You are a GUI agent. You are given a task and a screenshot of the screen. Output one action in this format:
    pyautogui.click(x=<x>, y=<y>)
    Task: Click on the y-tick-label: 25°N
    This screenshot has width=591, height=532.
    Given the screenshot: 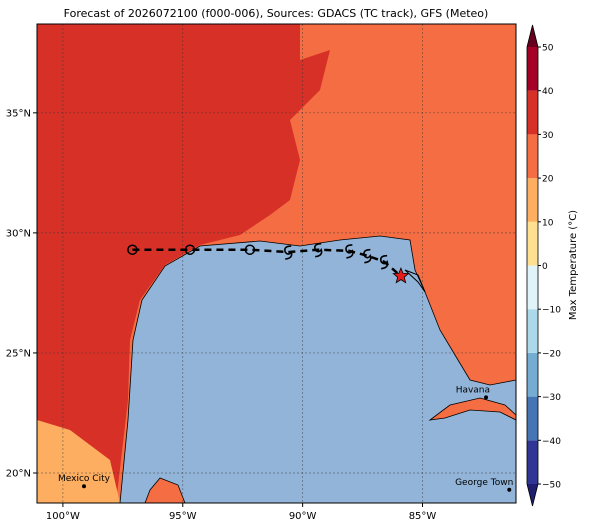 What is the action you would take?
    pyautogui.click(x=18, y=353)
    